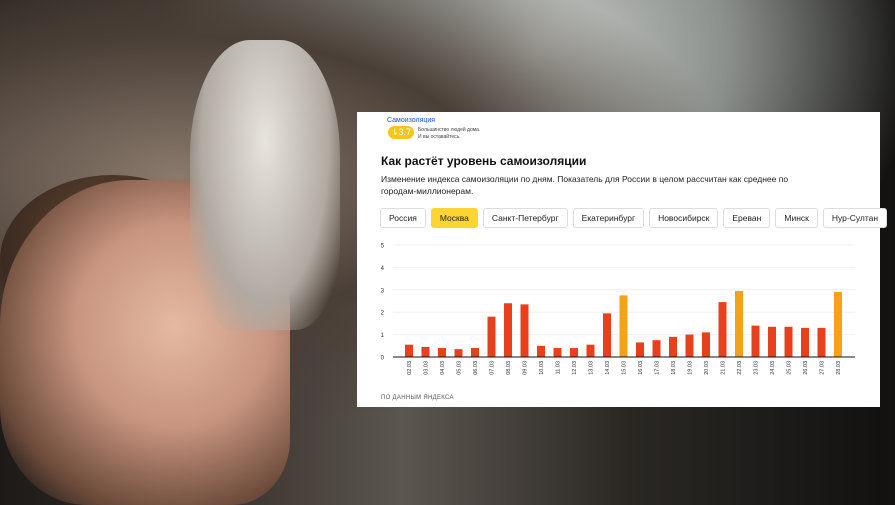 The height and width of the screenshot is (505, 895). I want to click on x-tick-label: 20.03, so click(707, 368).